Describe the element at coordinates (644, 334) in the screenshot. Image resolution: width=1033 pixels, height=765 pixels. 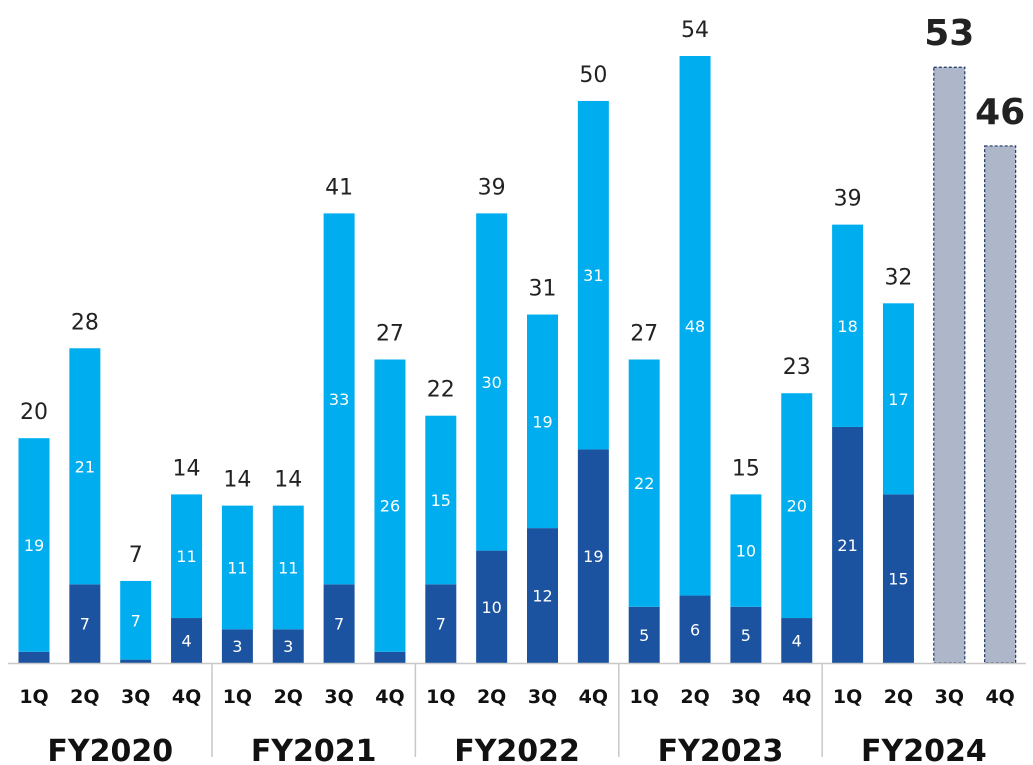
I see `bar-total-label: 27` at that location.